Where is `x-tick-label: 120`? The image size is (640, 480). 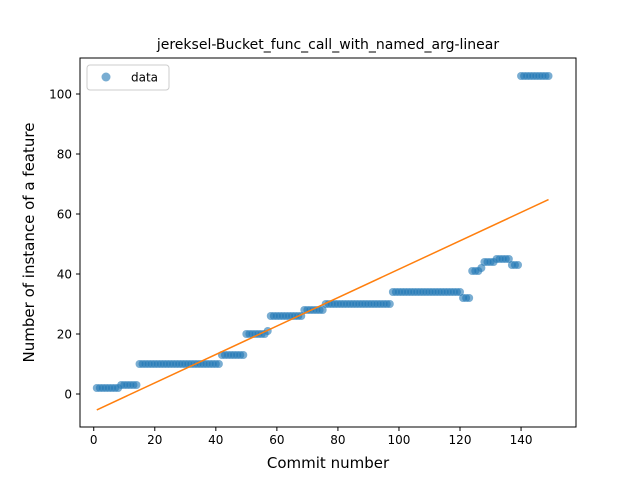
x-tick-label: 120 is located at coordinates (460, 440).